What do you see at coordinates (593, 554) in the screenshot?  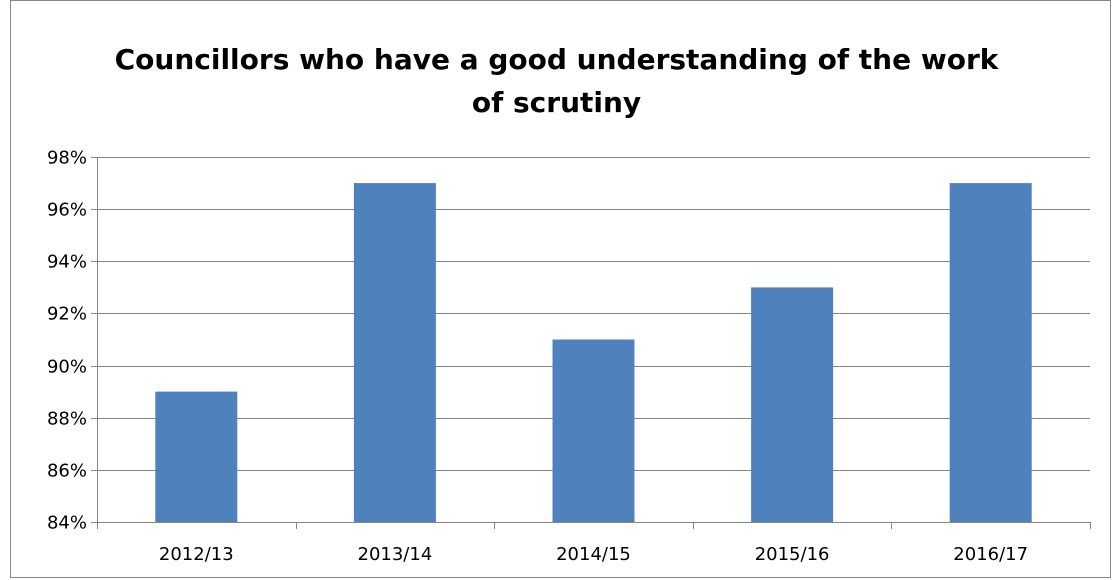 I see `x-tick-label: 2014/15` at bounding box center [593, 554].